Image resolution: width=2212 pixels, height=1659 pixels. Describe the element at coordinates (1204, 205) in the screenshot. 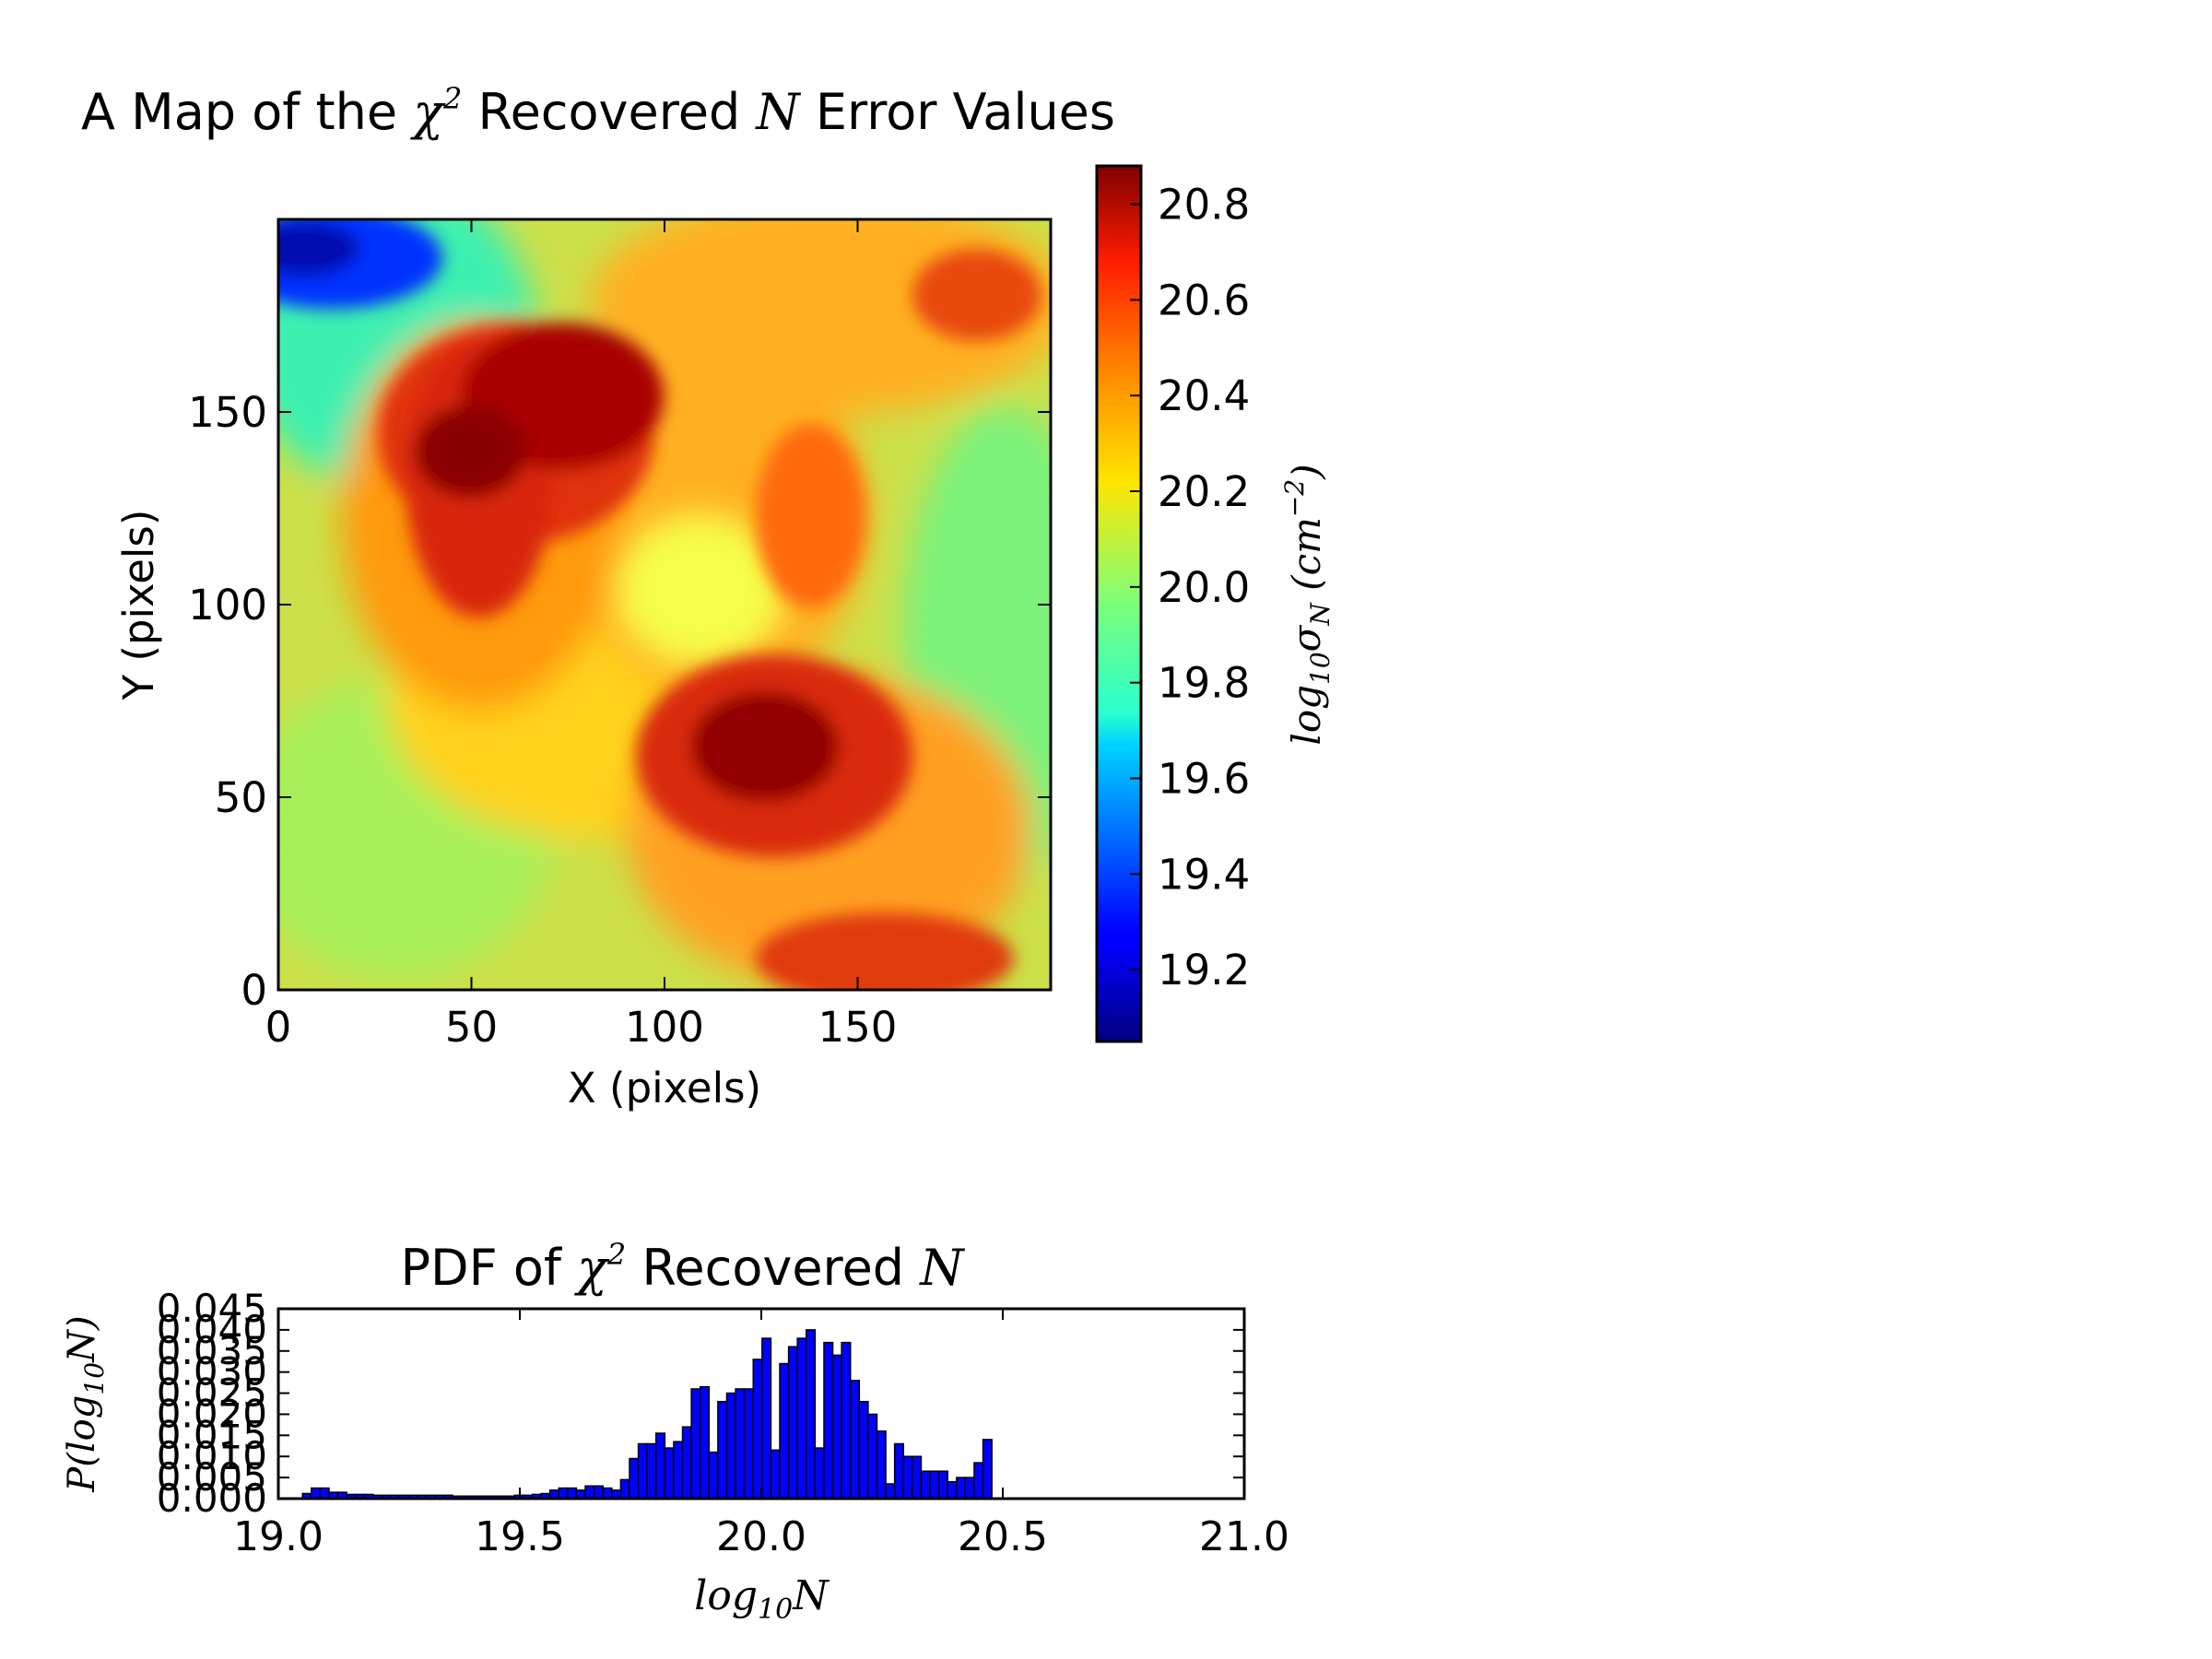

I see `colorbar-tick-label: 20.8` at that location.